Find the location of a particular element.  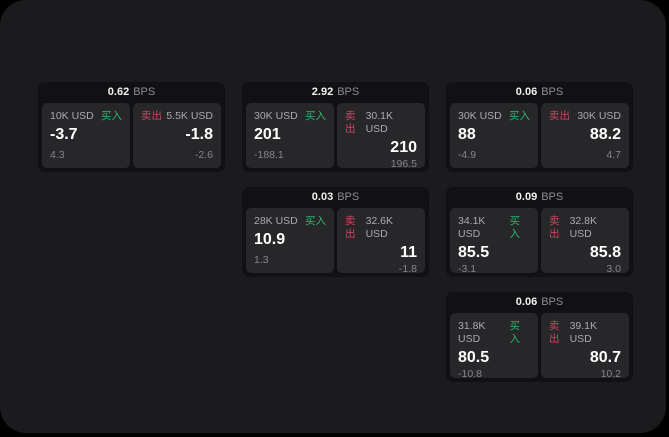

sell-notional-amount: 30K USD is located at coordinates (599, 116).